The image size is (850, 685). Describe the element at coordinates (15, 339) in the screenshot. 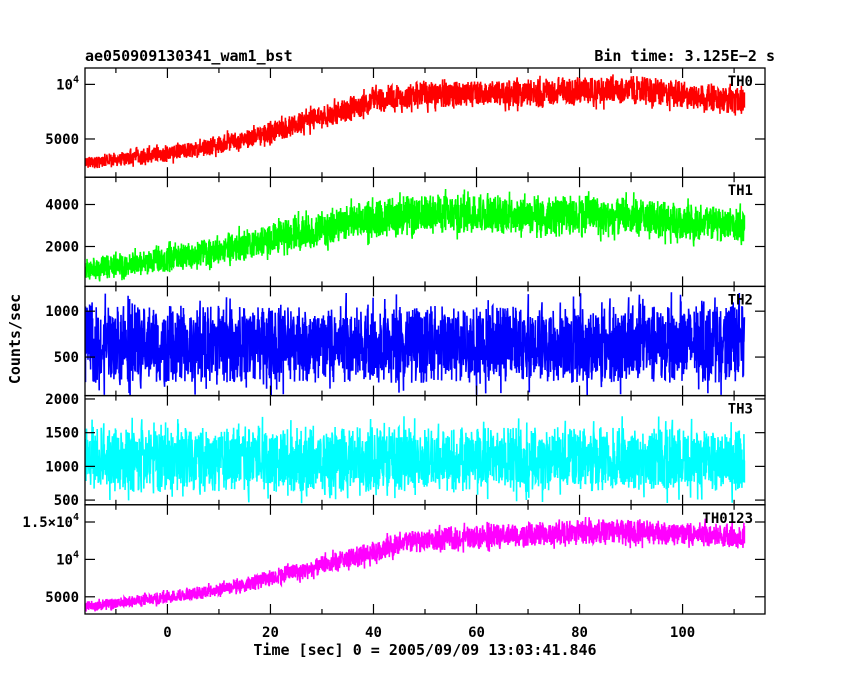

I see `y-axis-label: Counts/sec` at that location.